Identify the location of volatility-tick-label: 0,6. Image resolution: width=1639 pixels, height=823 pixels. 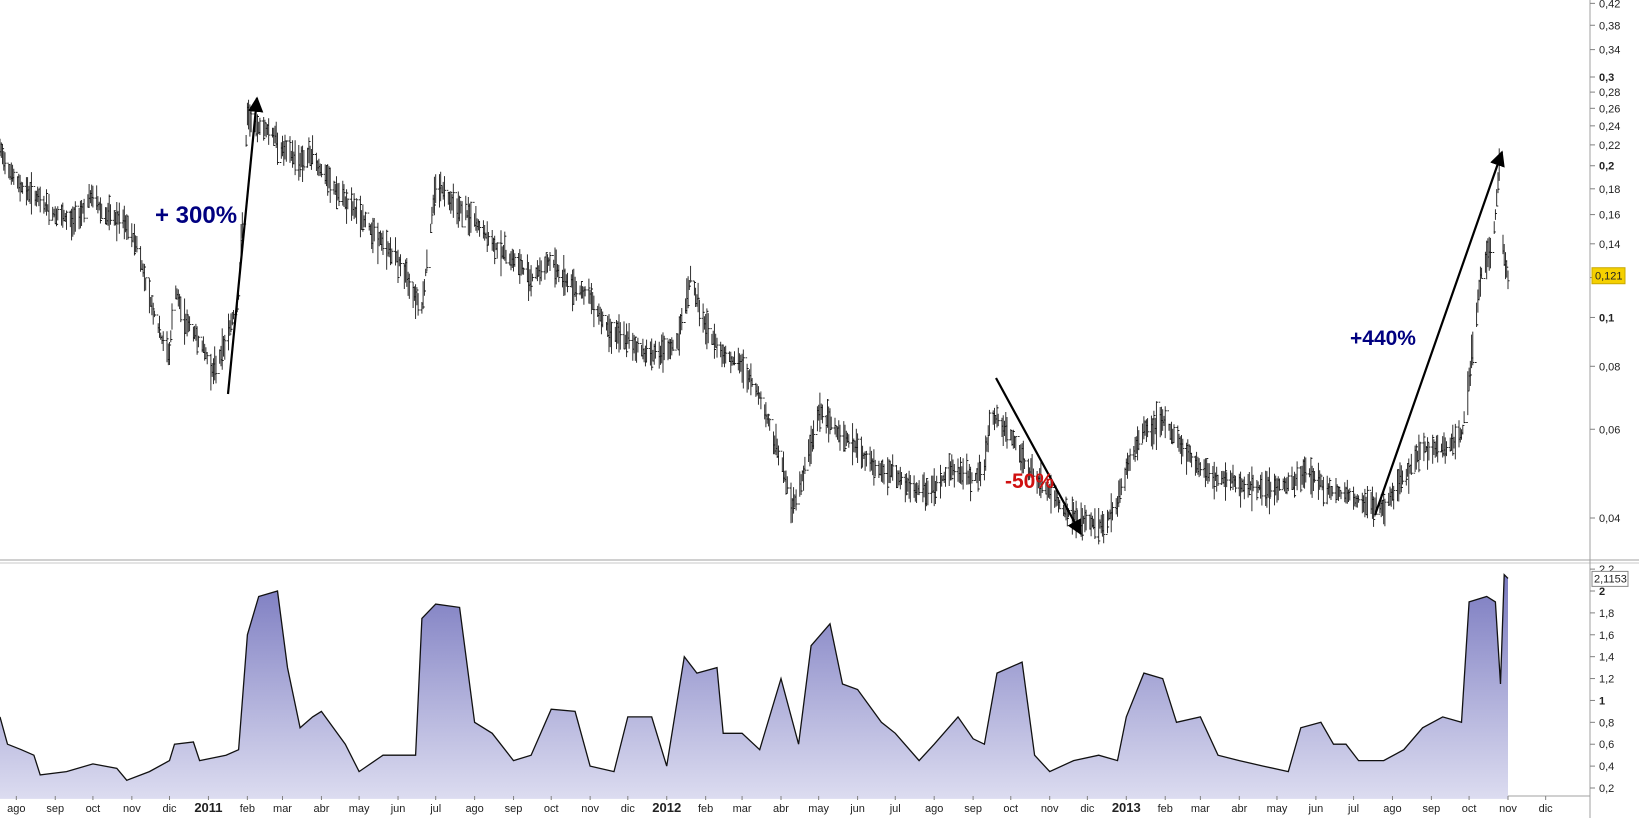
(1606, 745).